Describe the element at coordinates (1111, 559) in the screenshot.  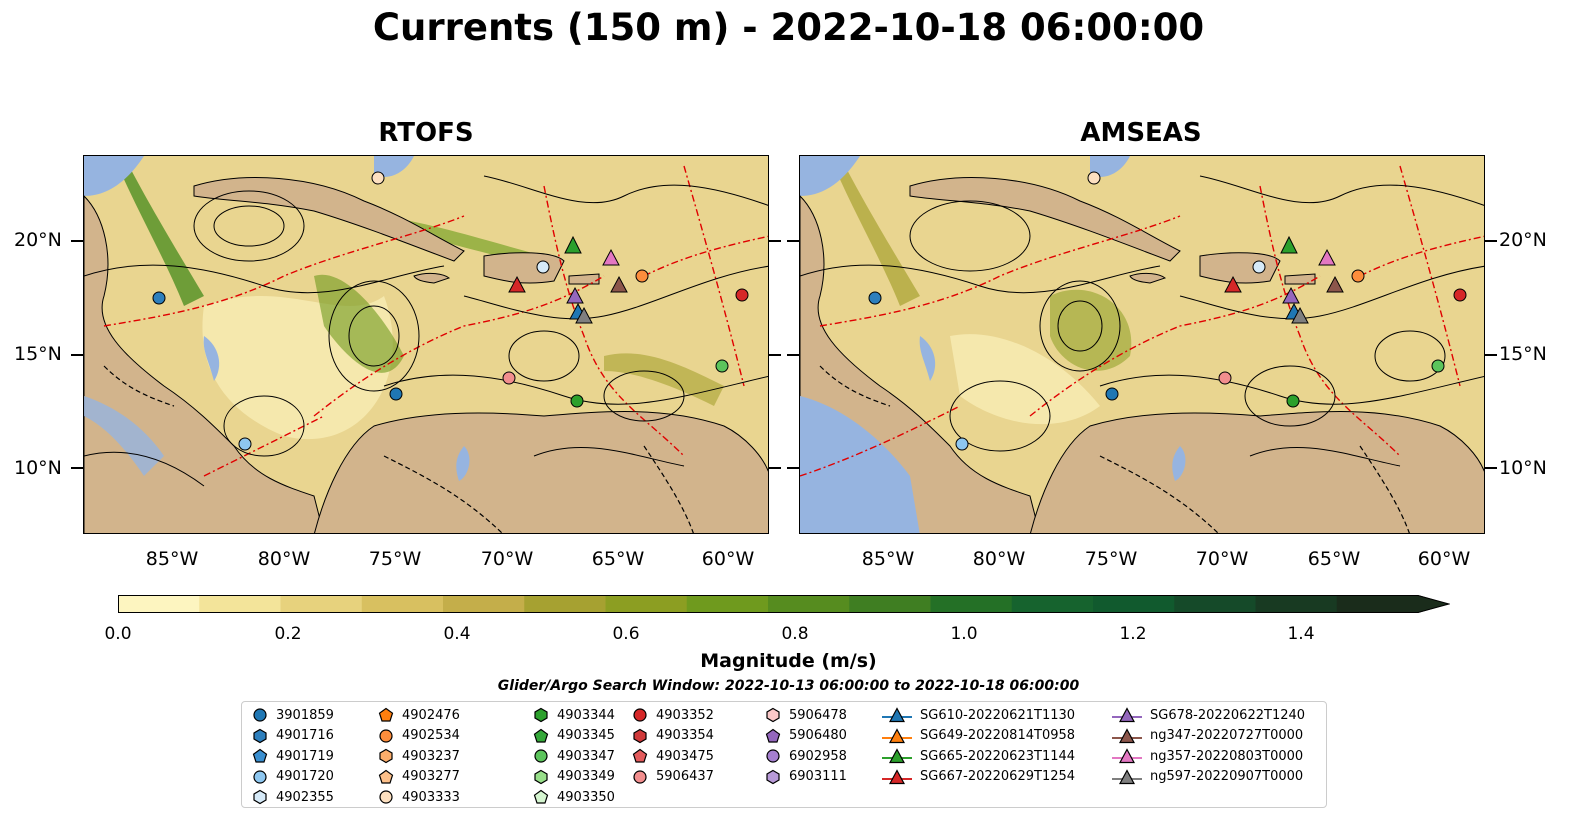
I see `lon-label-75w-right: 75°W` at that location.